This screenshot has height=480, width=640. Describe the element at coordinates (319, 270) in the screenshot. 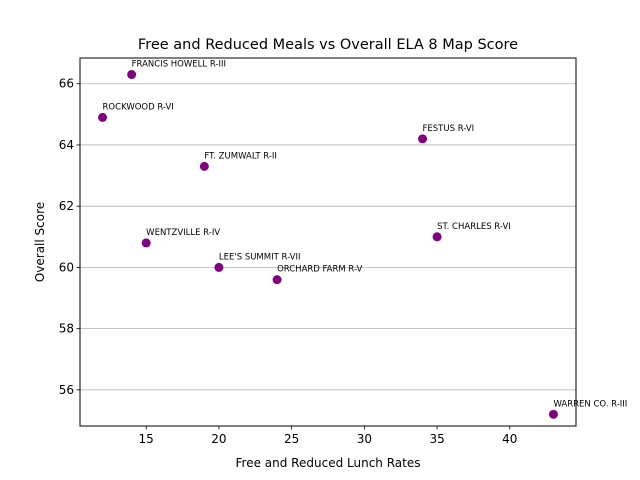

I see `data-point-label: ORCHARD FARM R-V` at that location.